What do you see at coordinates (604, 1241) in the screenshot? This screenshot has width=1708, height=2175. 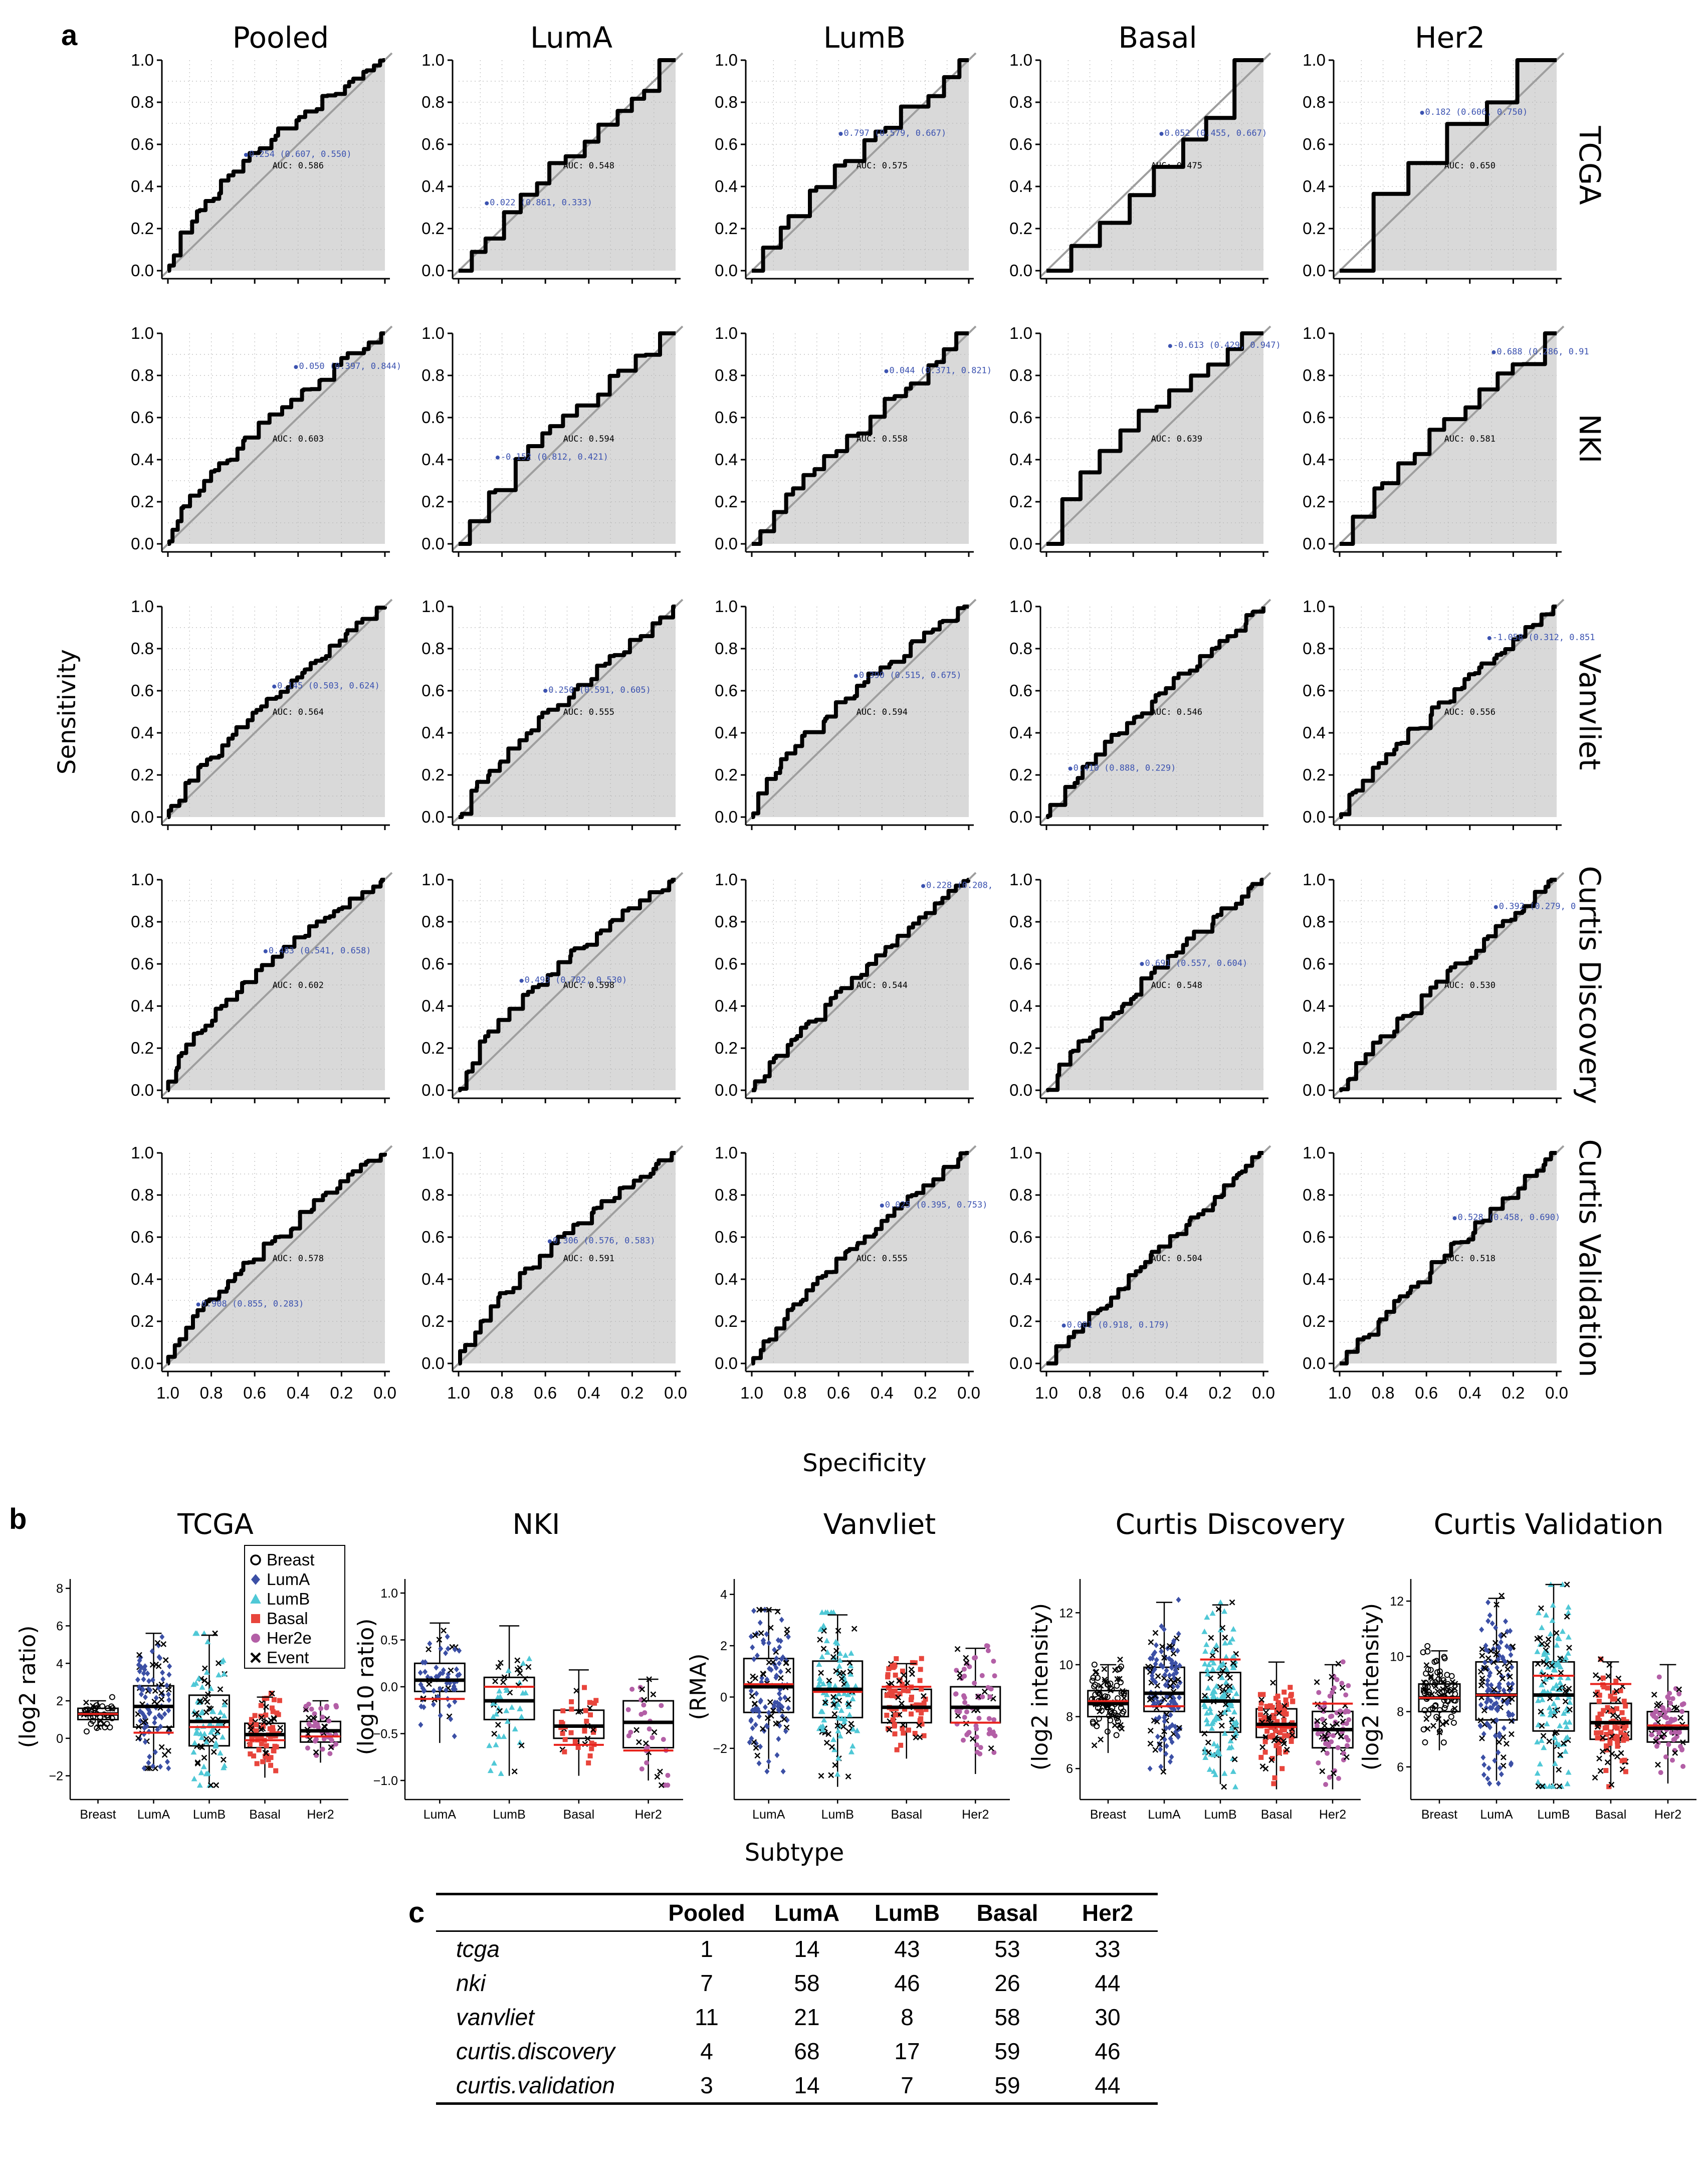 I see `threshold-label: 0.306 (0.576, 0.583)` at bounding box center [604, 1241].